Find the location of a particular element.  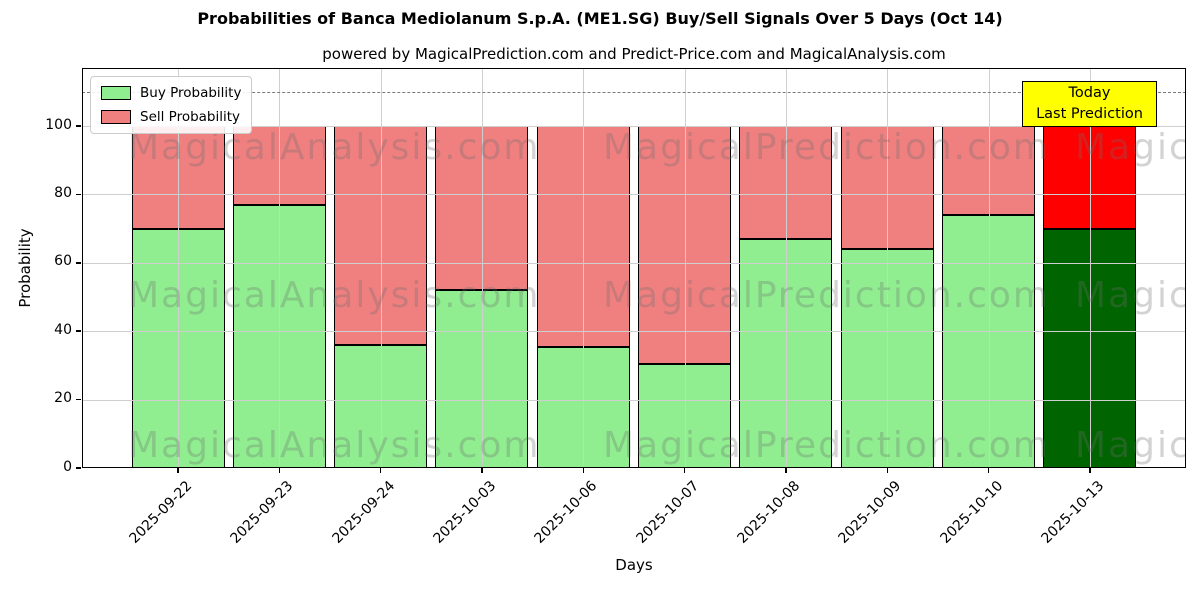

y-tick-label: 100 is located at coordinates (58, 124).